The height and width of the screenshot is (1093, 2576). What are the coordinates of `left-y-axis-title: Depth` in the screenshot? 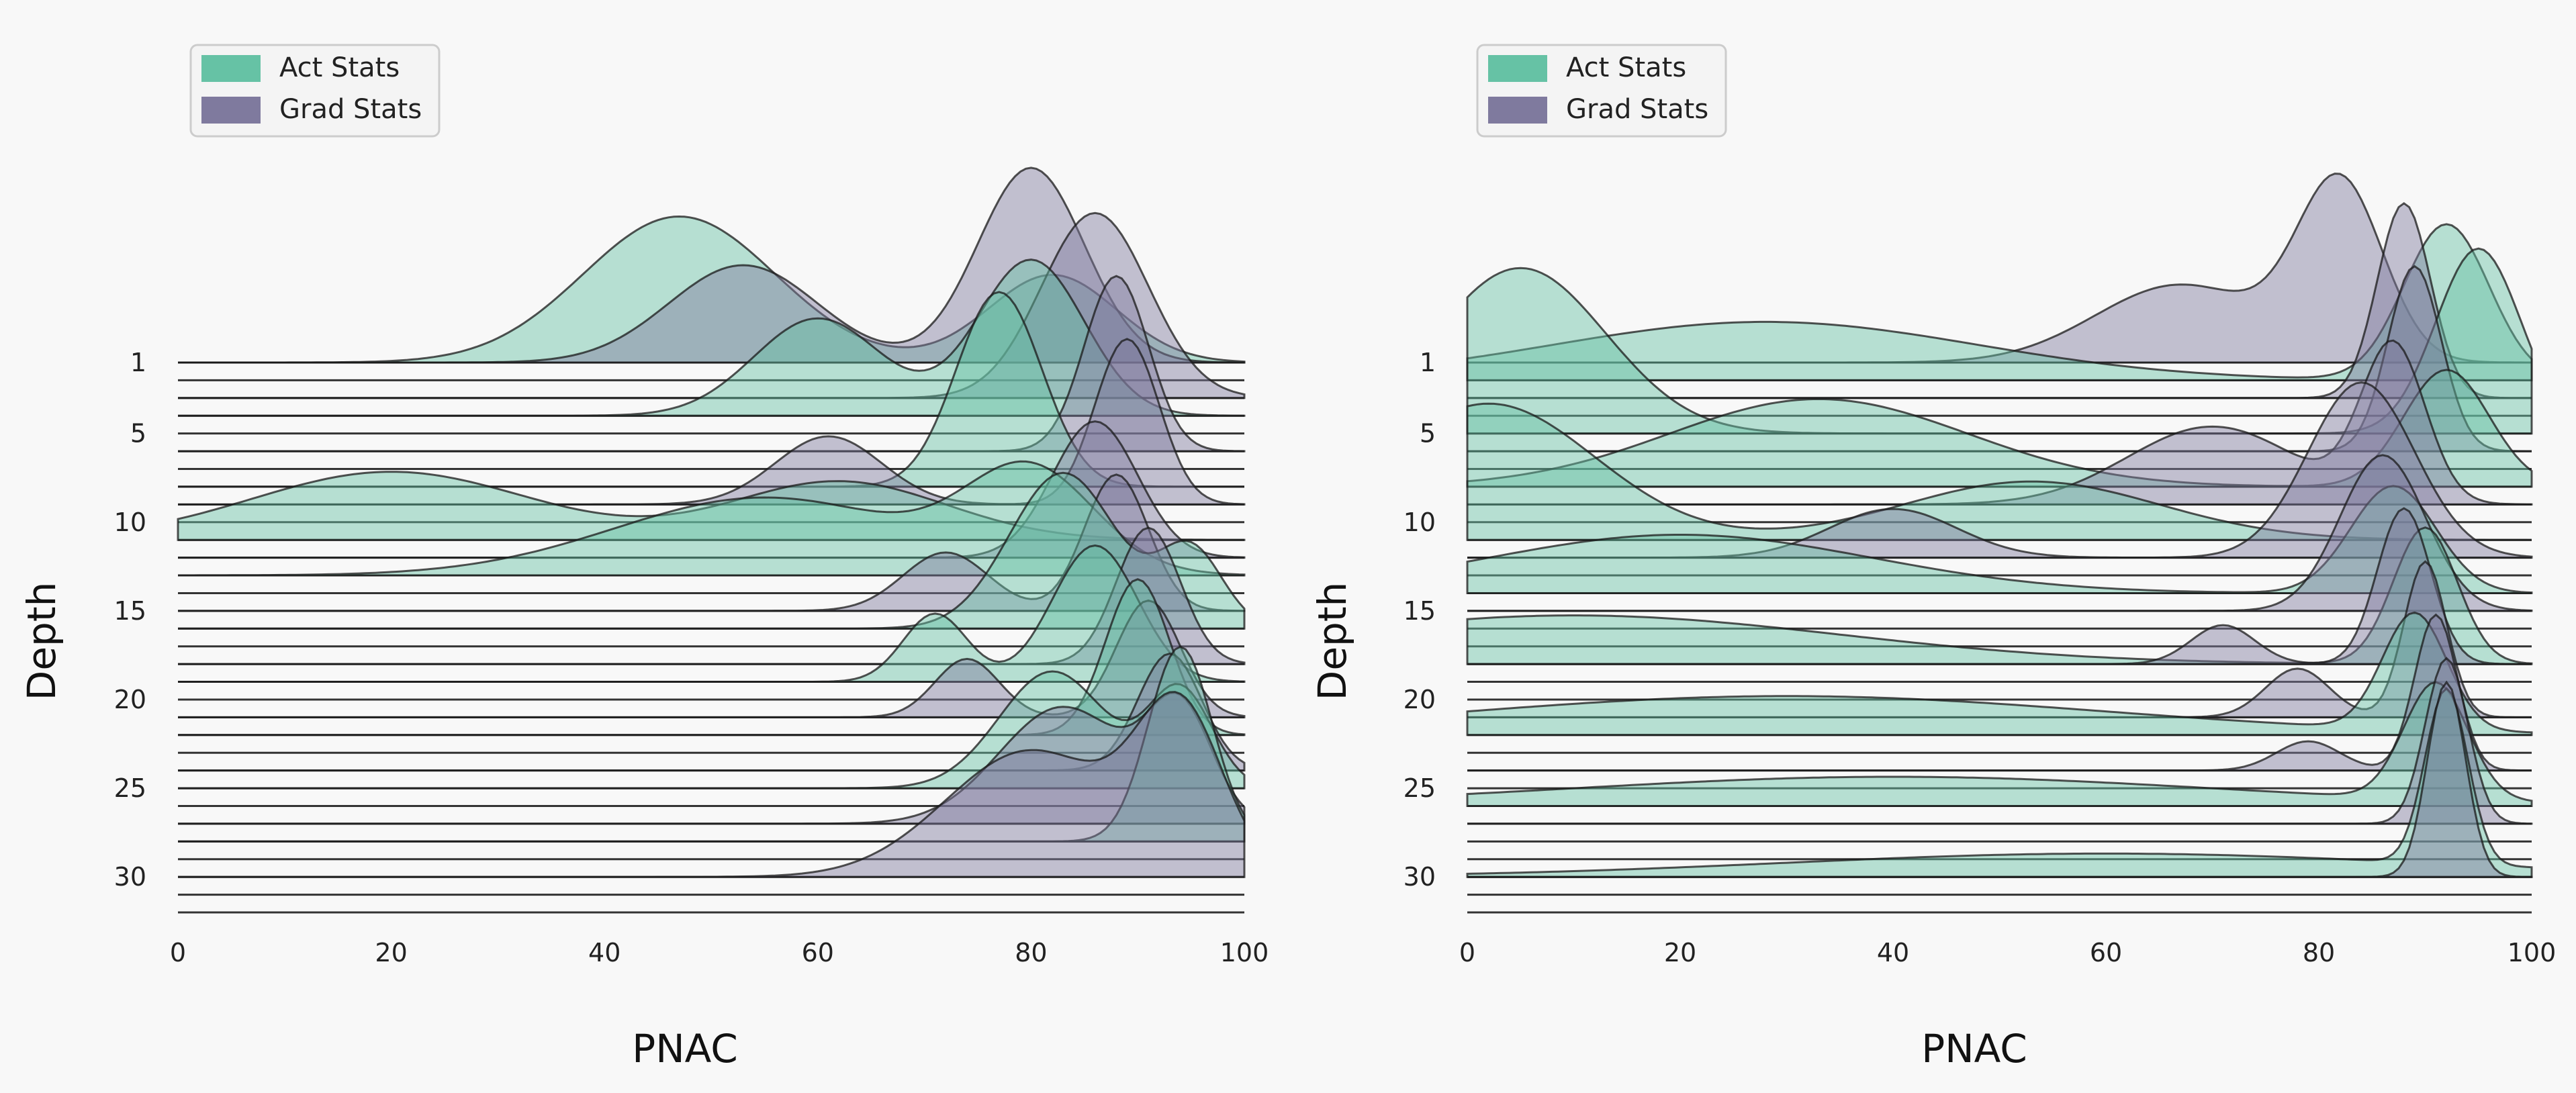 It's located at (41, 641).